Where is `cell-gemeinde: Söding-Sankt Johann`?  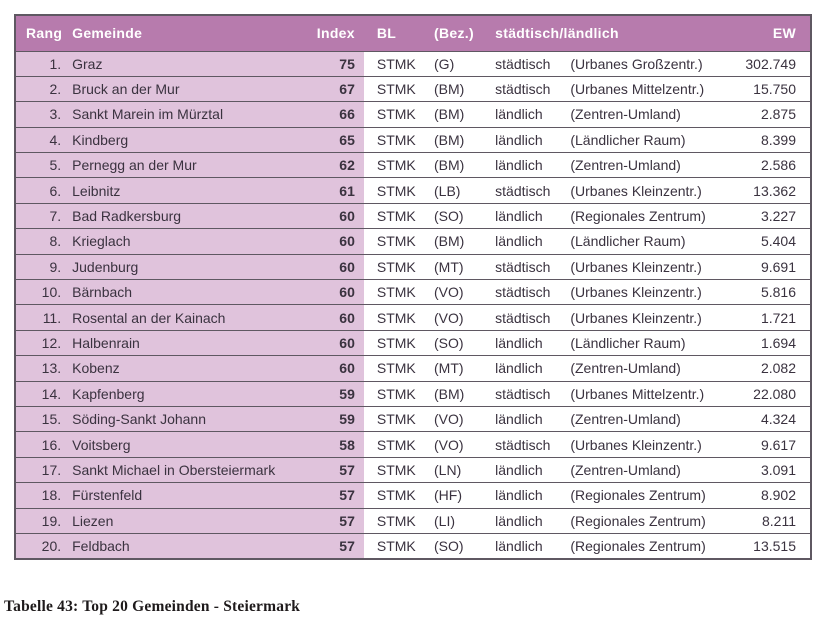
cell-gemeinde: Söding-Sankt Johann is located at coordinates (182, 418).